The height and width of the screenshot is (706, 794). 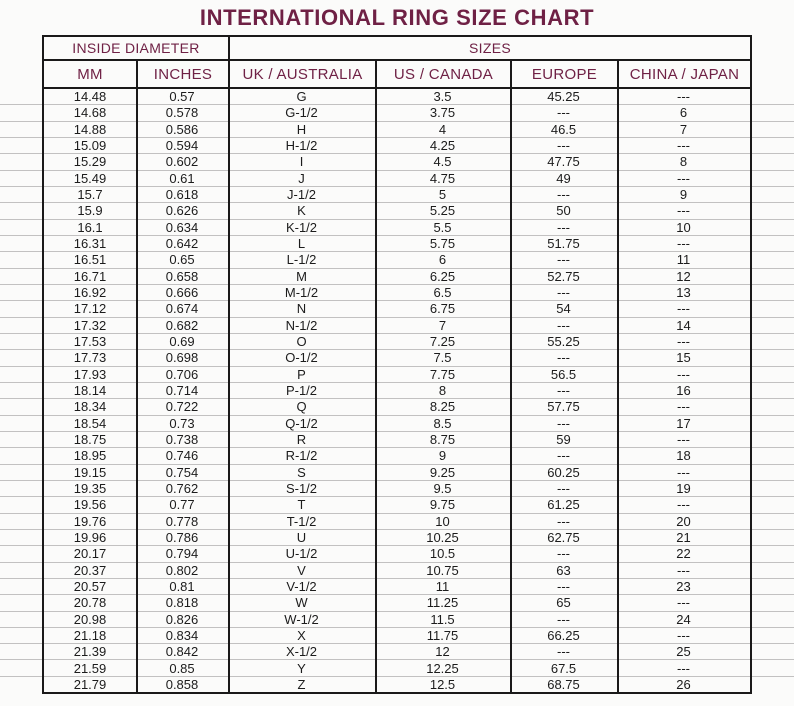 What do you see at coordinates (442, 391) in the screenshot?
I see `cell-us-canada: 8` at bounding box center [442, 391].